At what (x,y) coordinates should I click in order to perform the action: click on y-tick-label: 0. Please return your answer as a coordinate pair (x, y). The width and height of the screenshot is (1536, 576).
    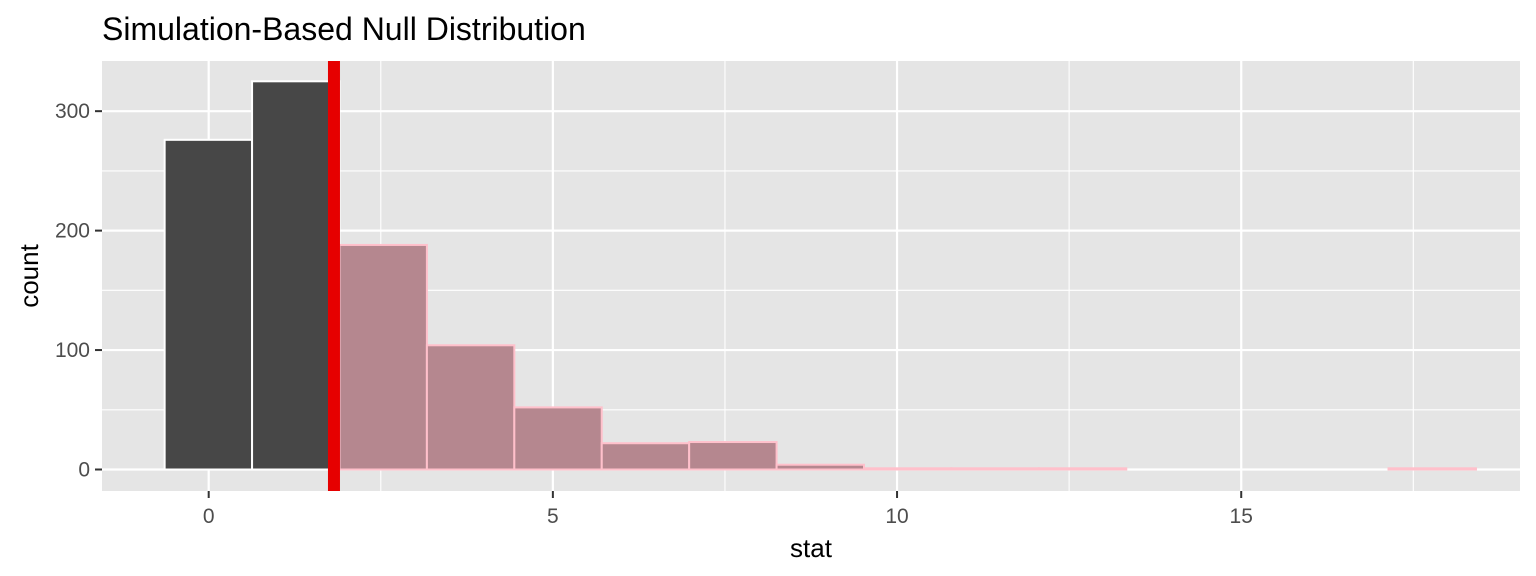
    Looking at the image, I should click on (84, 470).